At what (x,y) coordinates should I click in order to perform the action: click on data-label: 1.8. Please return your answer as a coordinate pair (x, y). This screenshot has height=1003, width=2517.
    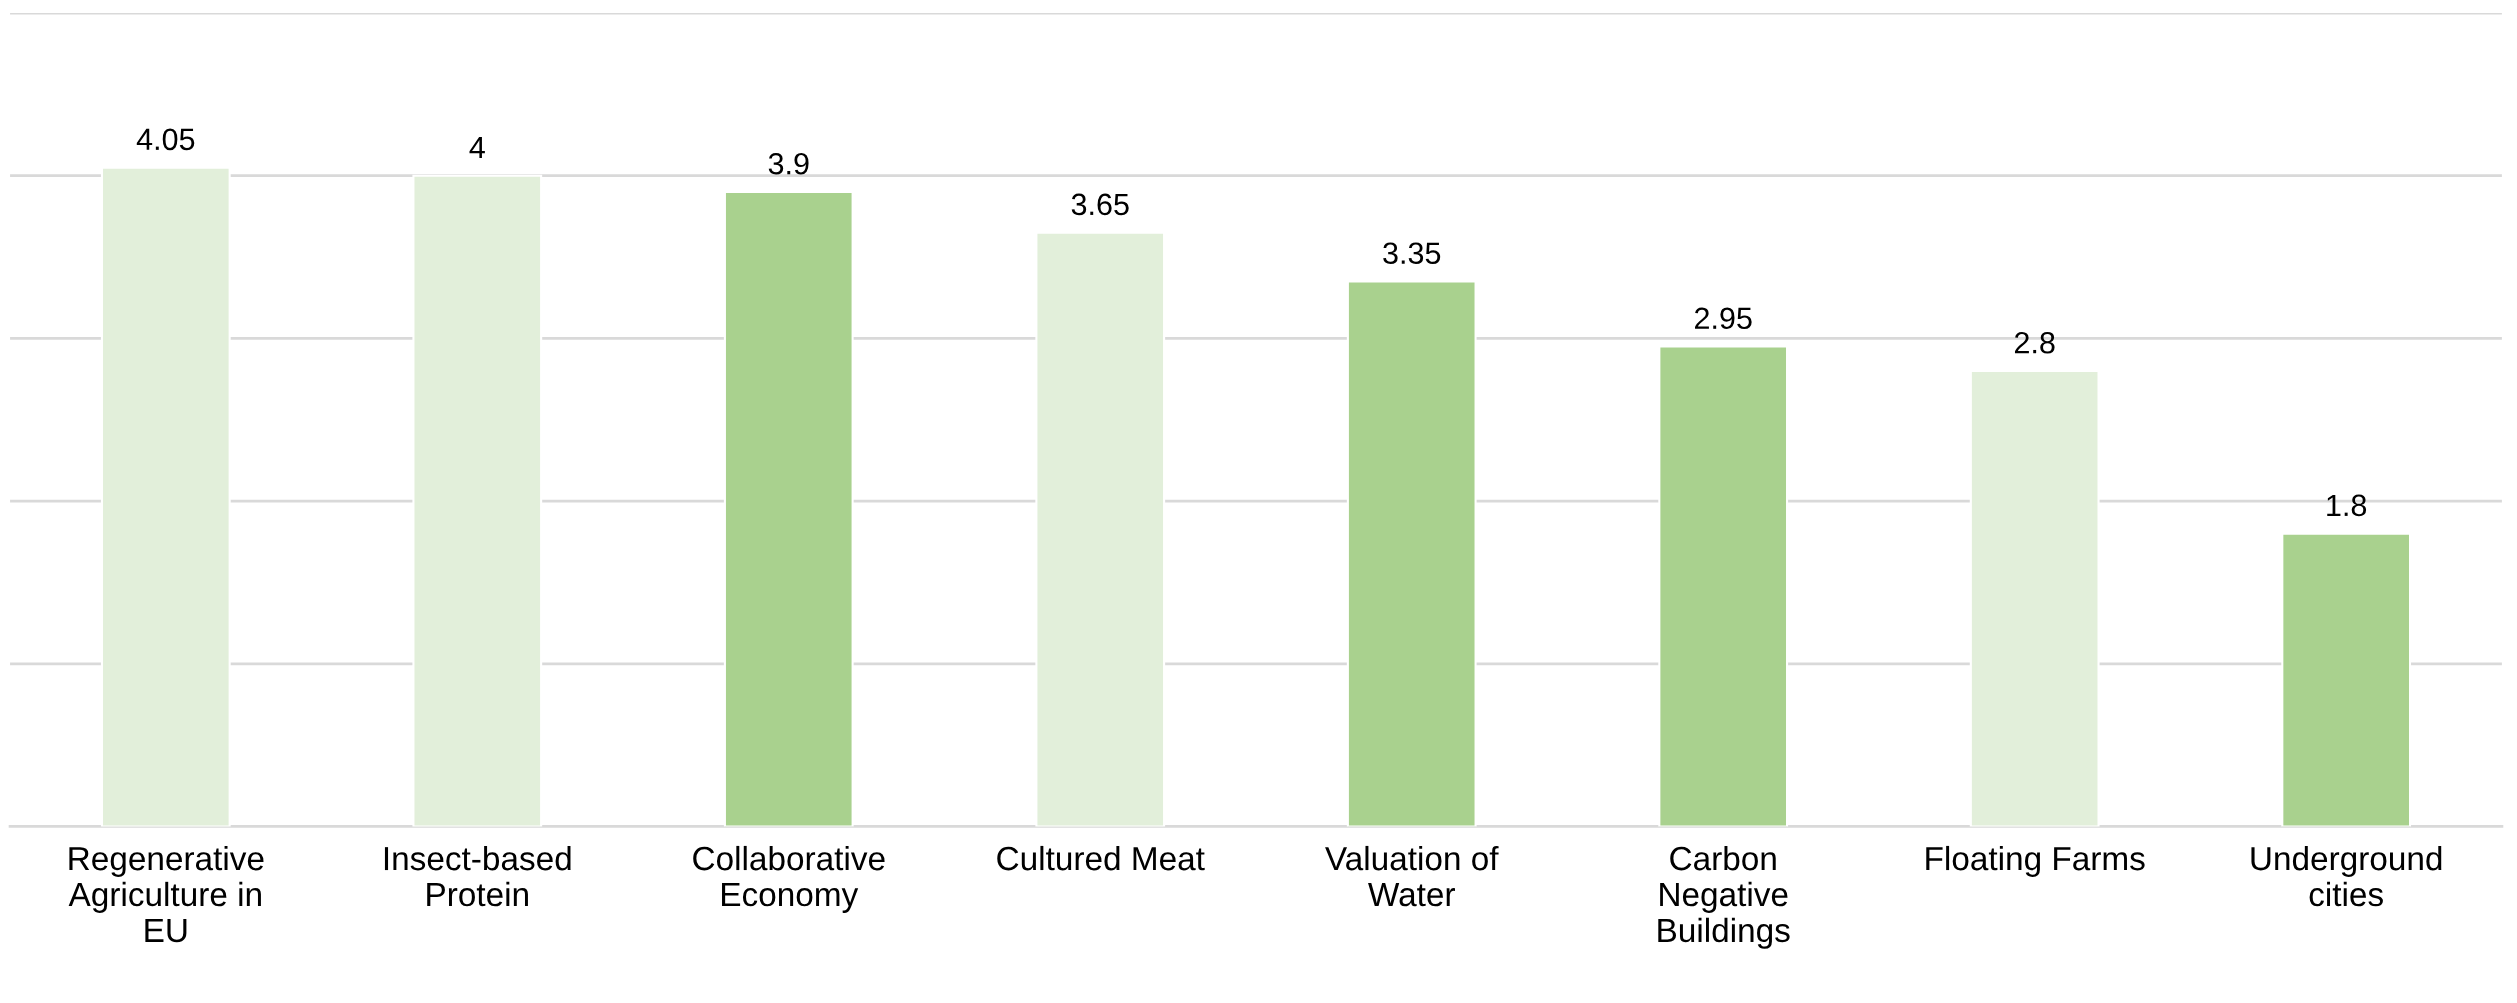
    Looking at the image, I should click on (2347, 505).